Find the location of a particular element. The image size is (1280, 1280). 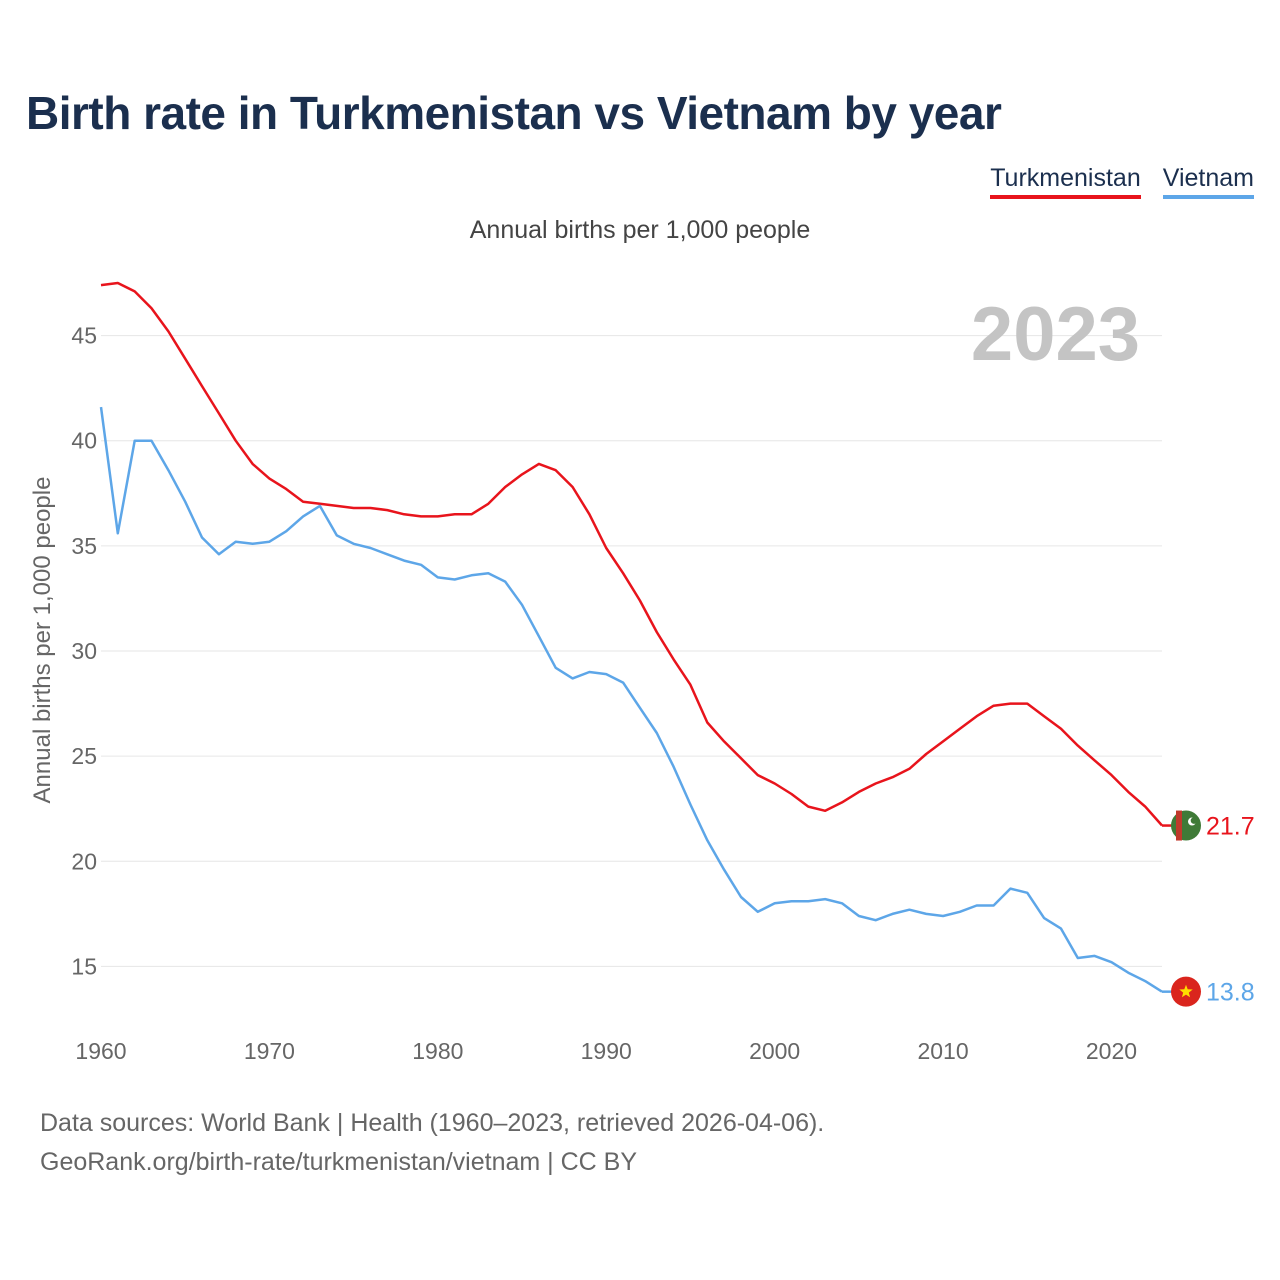

x-tick-label: 1960 is located at coordinates (100, 1051).